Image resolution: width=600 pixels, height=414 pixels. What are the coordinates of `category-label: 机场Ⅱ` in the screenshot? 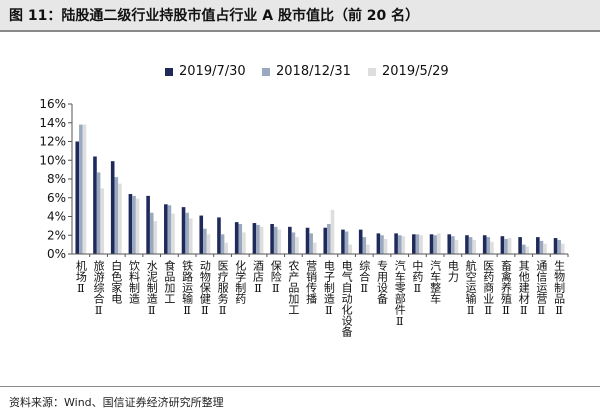 It's located at (80, 277).